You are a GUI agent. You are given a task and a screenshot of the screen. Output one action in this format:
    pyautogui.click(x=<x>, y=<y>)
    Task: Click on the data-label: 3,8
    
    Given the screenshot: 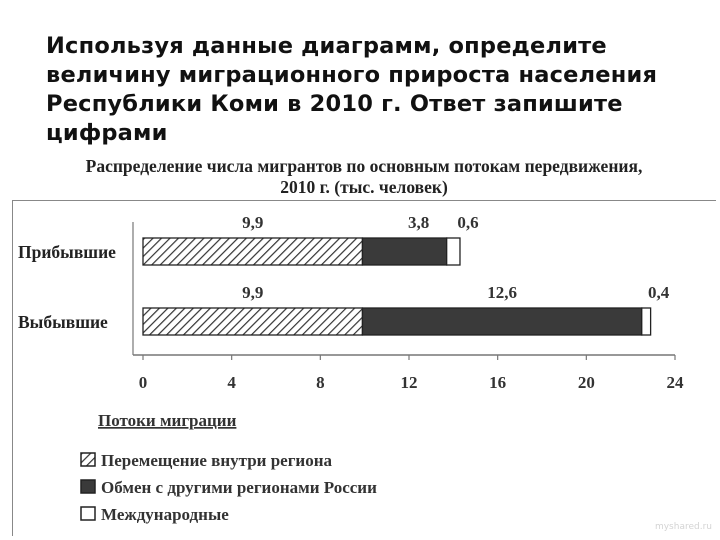 What is the action you would take?
    pyautogui.click(x=418, y=222)
    